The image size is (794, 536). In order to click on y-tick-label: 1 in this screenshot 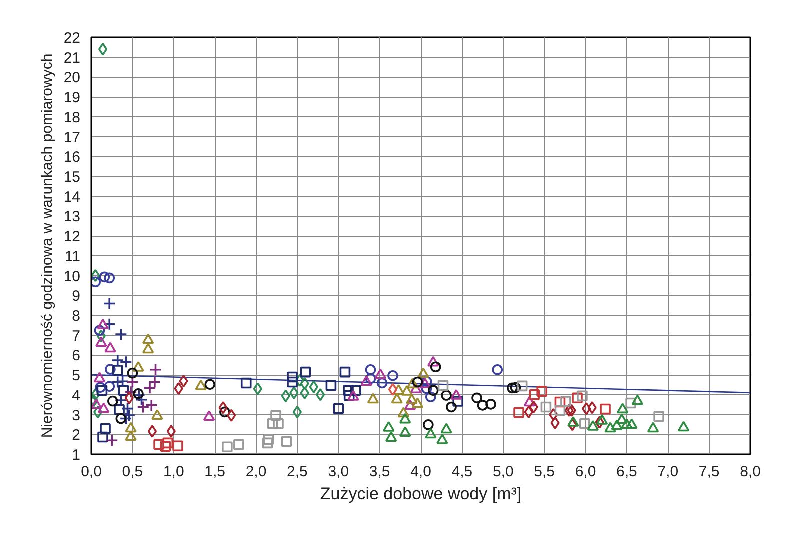, I will do `click(76, 455)`.